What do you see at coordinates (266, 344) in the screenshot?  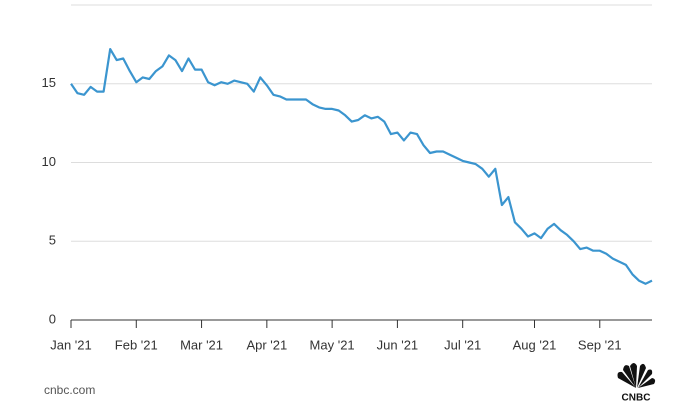 I see `x-tick-label: Apr '21` at bounding box center [266, 344].